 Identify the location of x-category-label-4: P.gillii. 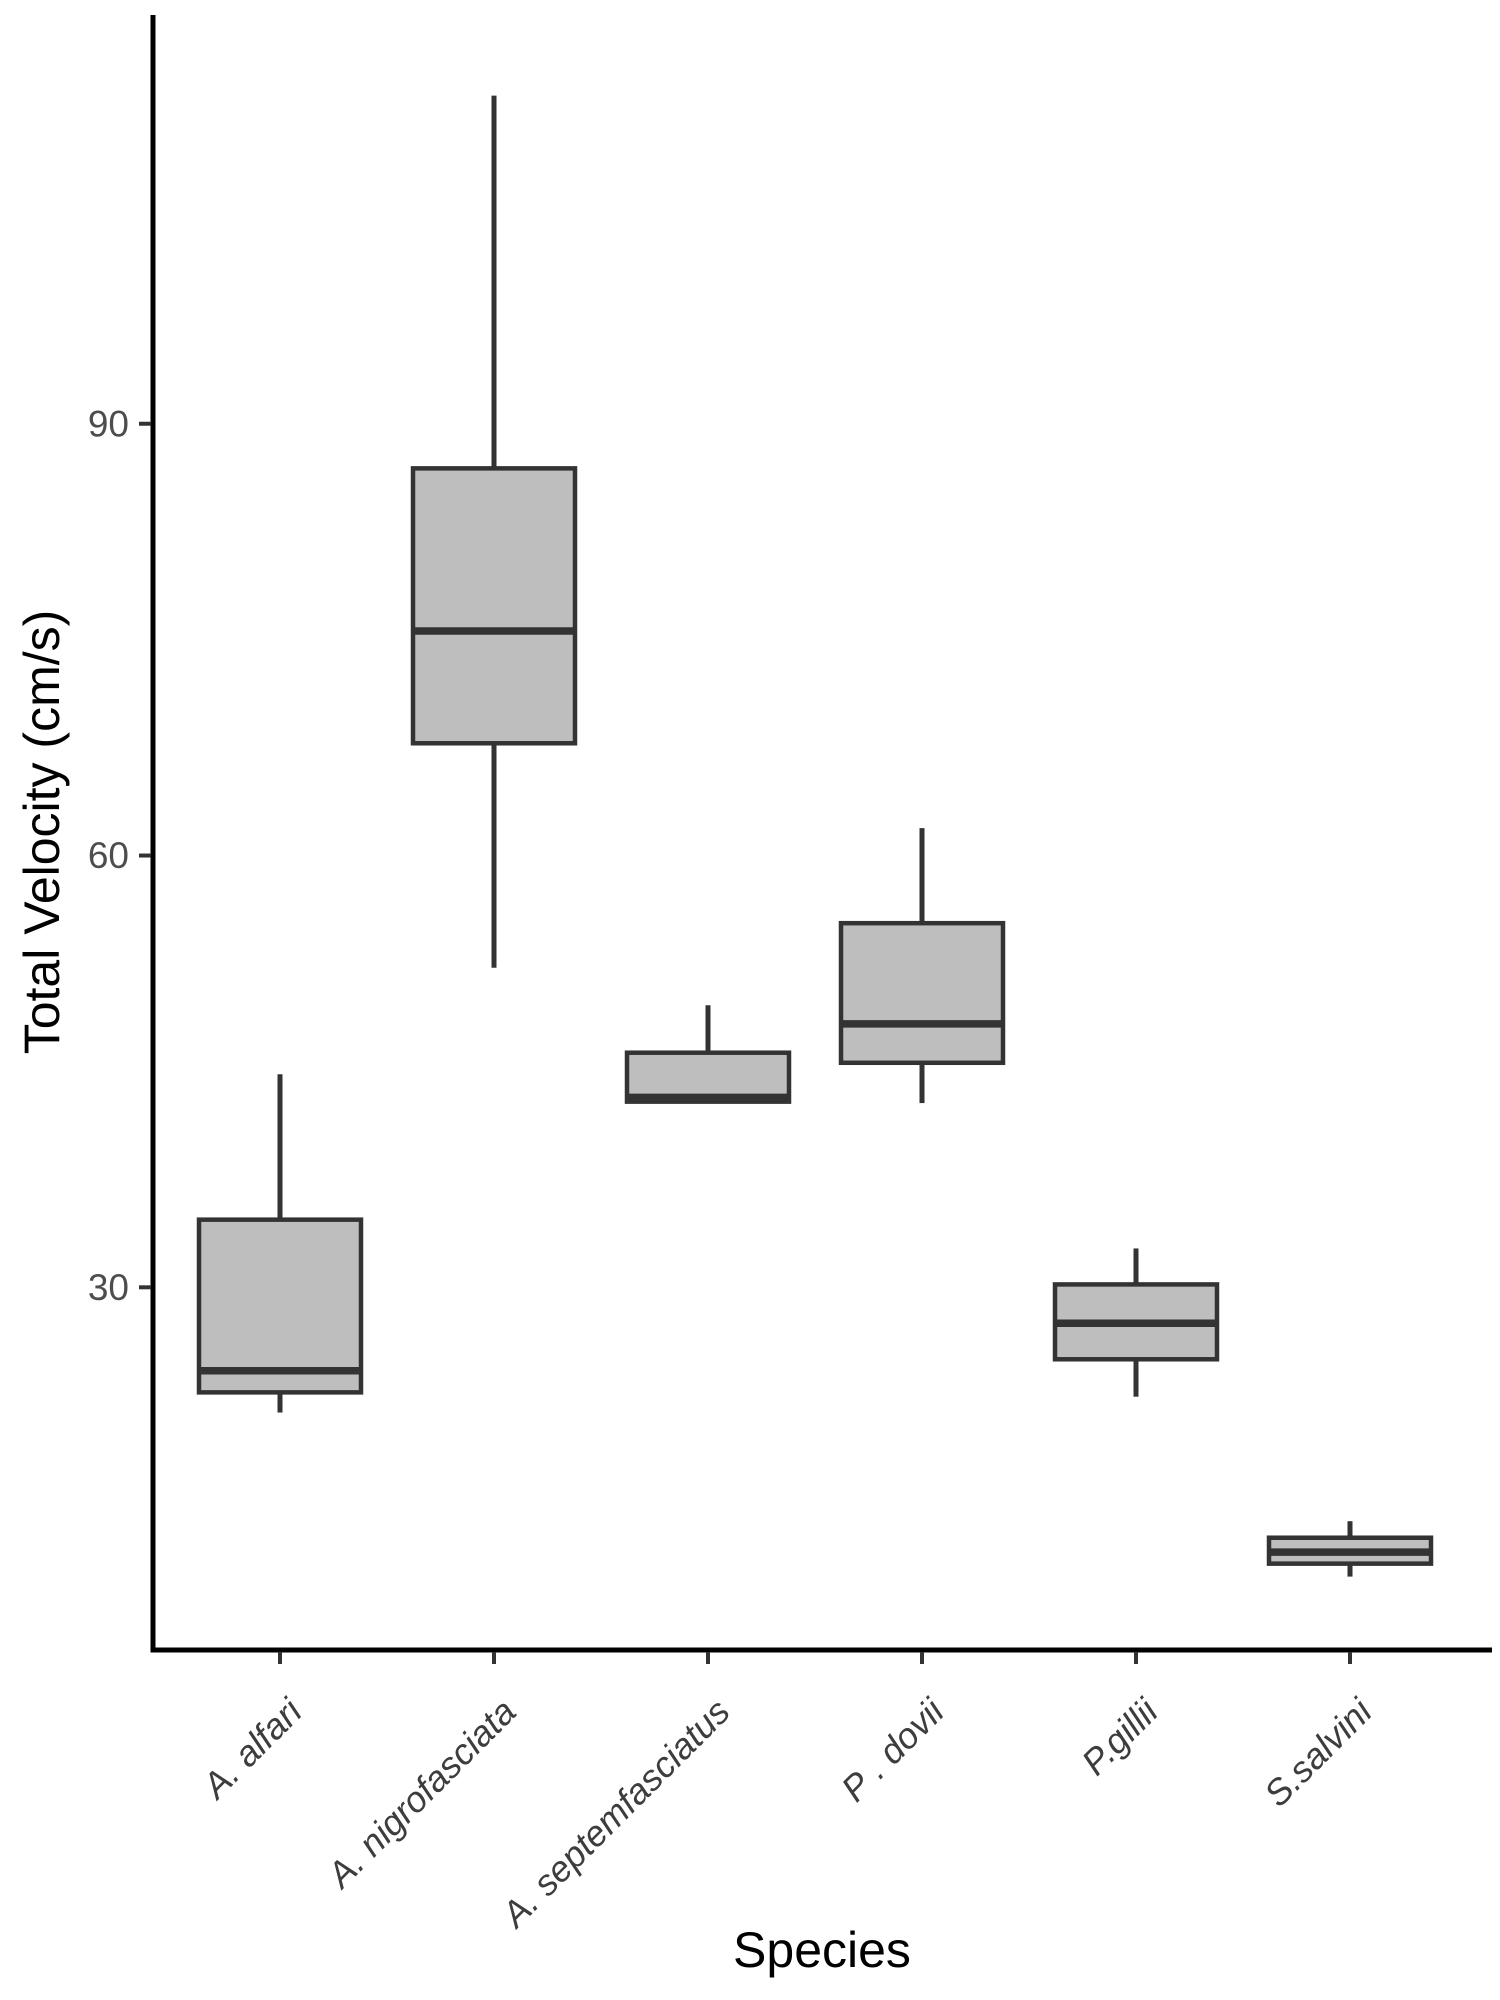
(1119, 1736).